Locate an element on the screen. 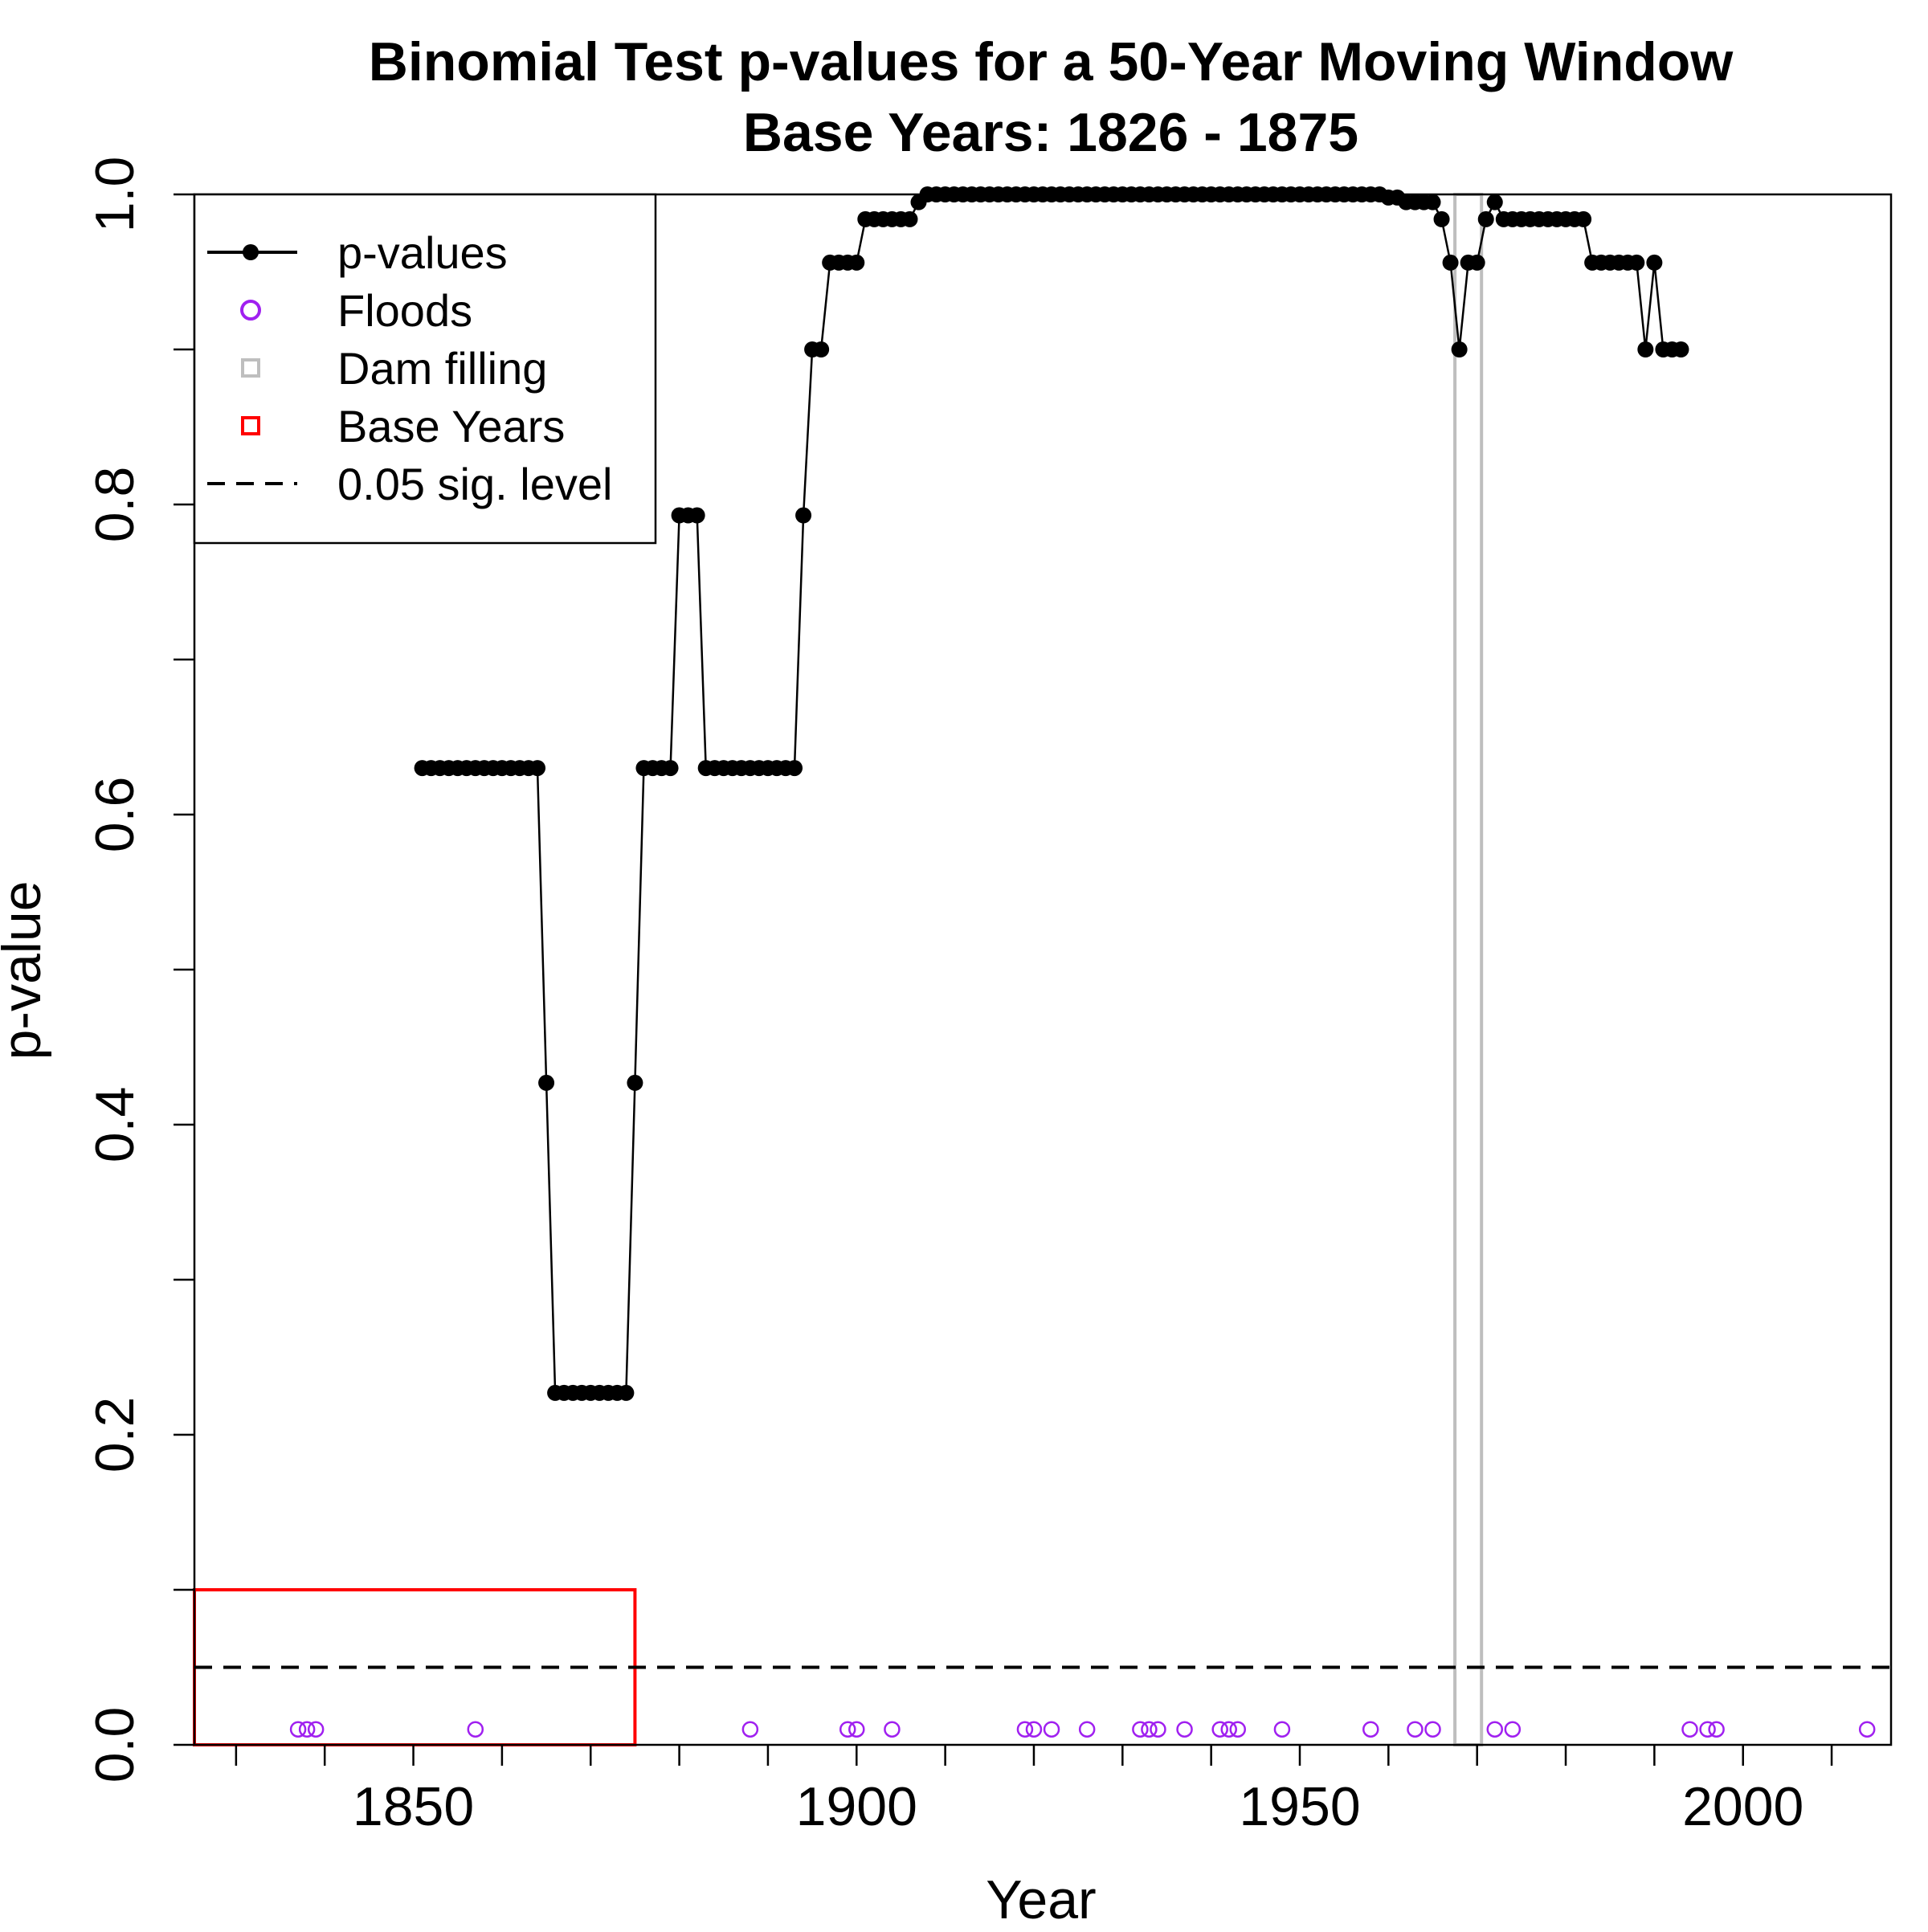 Image resolution: width=1928 pixels, height=1932 pixels. flood-layer is located at coordinates (1082, 1729).